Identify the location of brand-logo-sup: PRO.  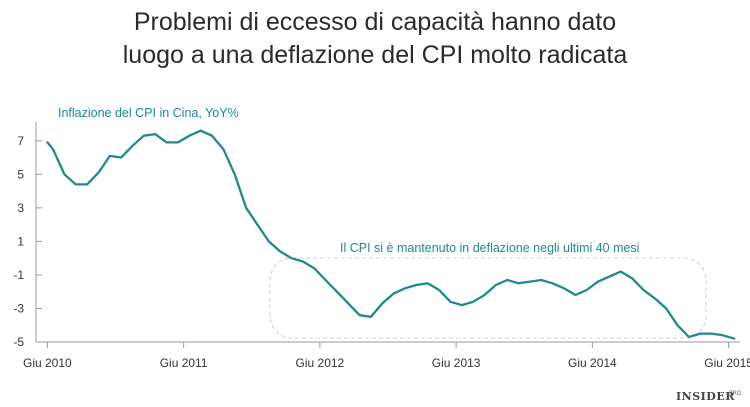
(735, 393).